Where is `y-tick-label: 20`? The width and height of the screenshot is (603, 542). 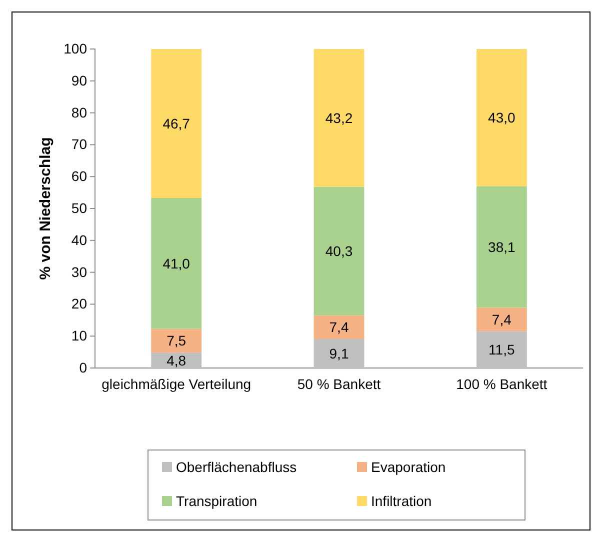
y-tick-label: 20 is located at coordinates (79, 304).